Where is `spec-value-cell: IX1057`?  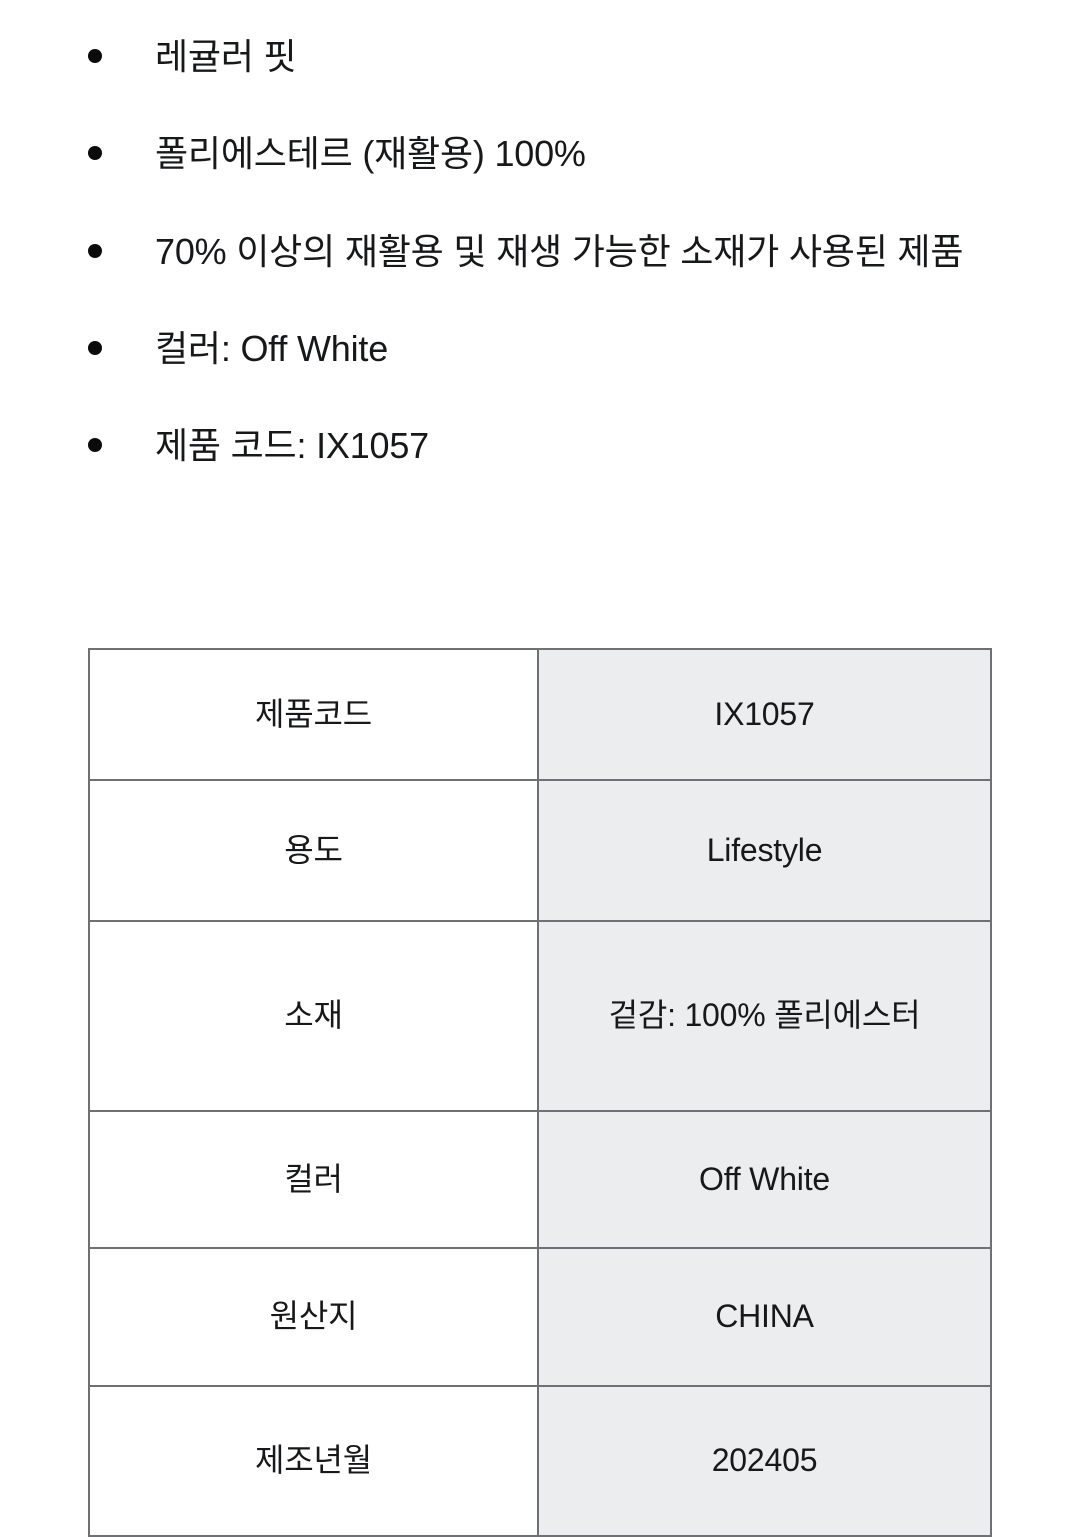
spec-value-cell: IX1057 is located at coordinates (764, 714).